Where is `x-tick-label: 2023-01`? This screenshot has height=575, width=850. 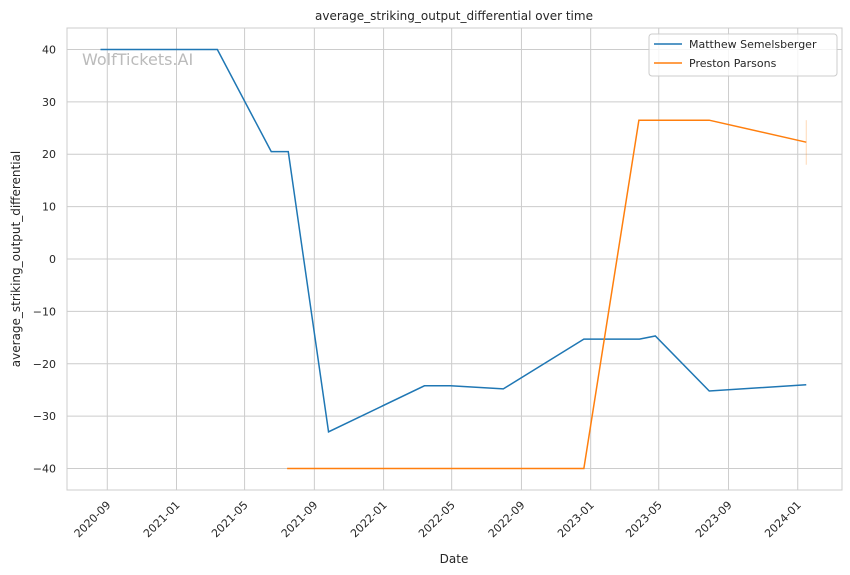 x-tick-label: 2023-01 is located at coordinates (576, 520).